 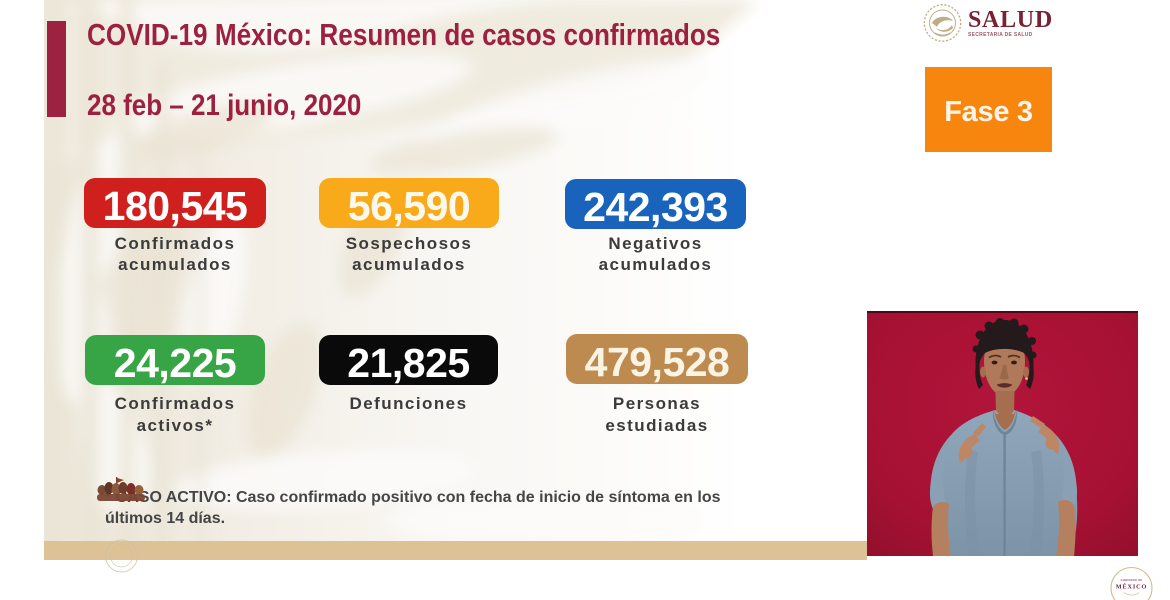 I want to click on svg-text: MÉXICO, so click(x=1132, y=587).